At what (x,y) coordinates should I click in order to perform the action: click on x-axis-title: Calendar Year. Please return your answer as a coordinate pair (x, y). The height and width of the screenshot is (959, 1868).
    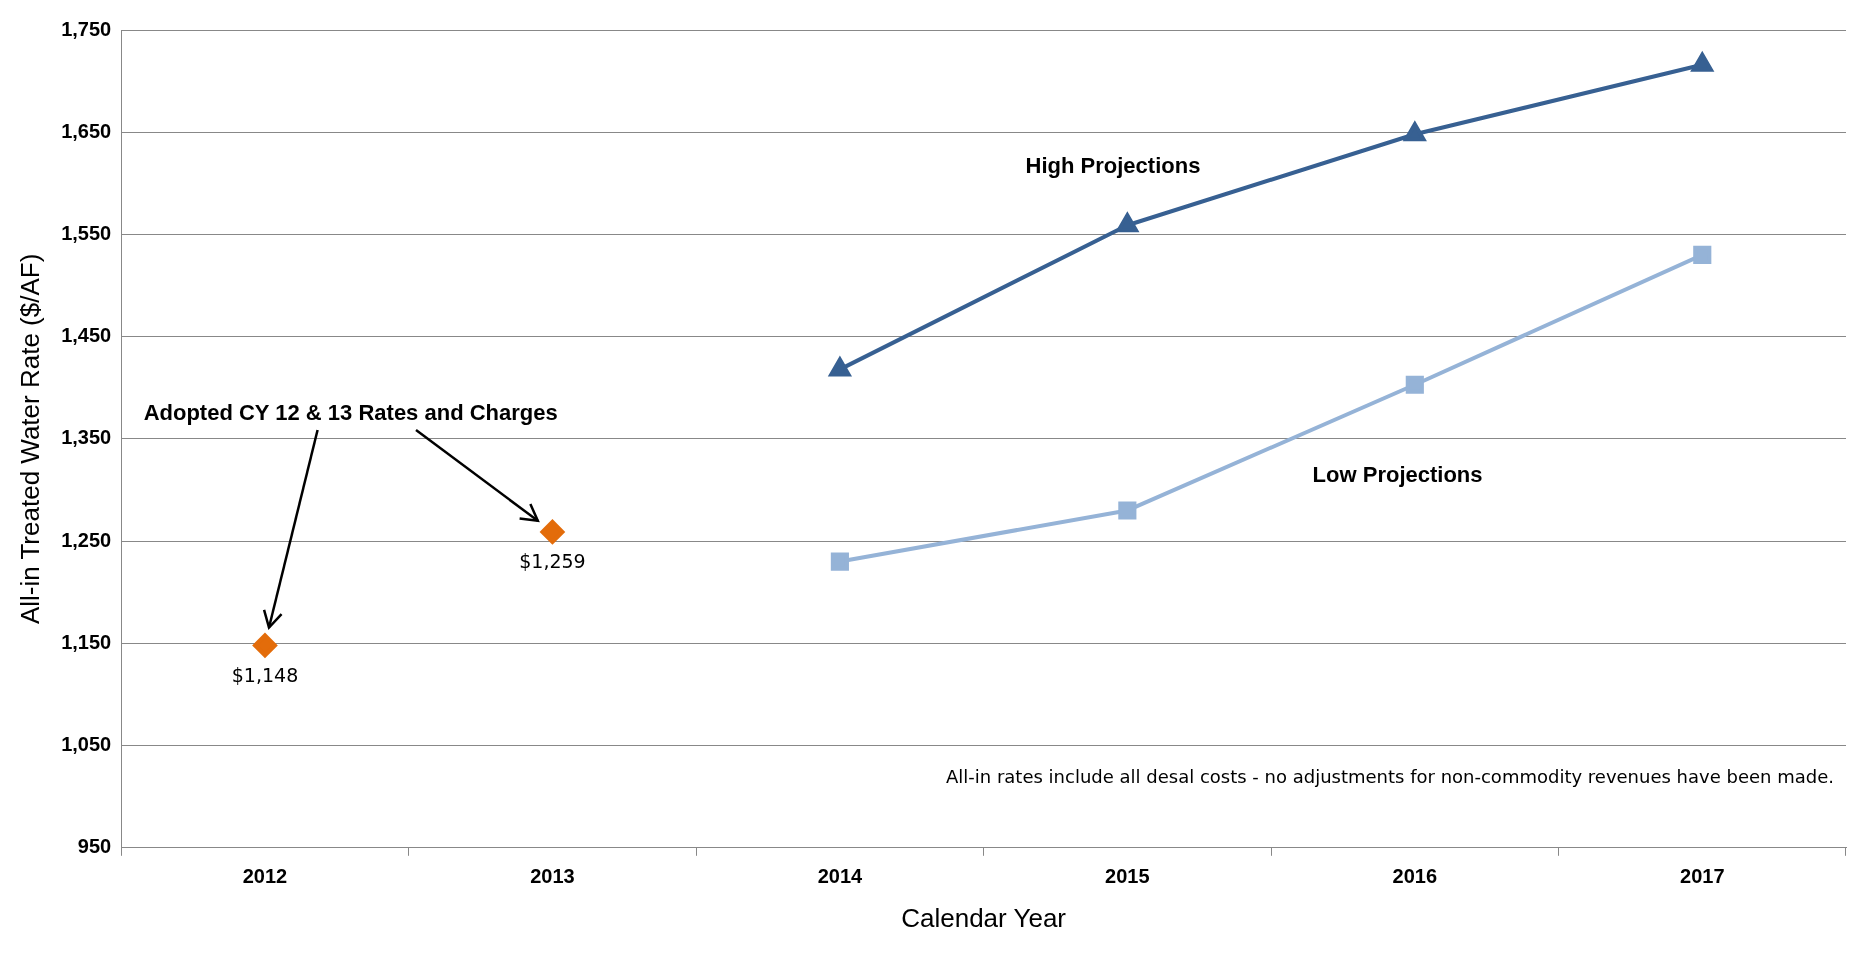
    Looking at the image, I should click on (984, 917).